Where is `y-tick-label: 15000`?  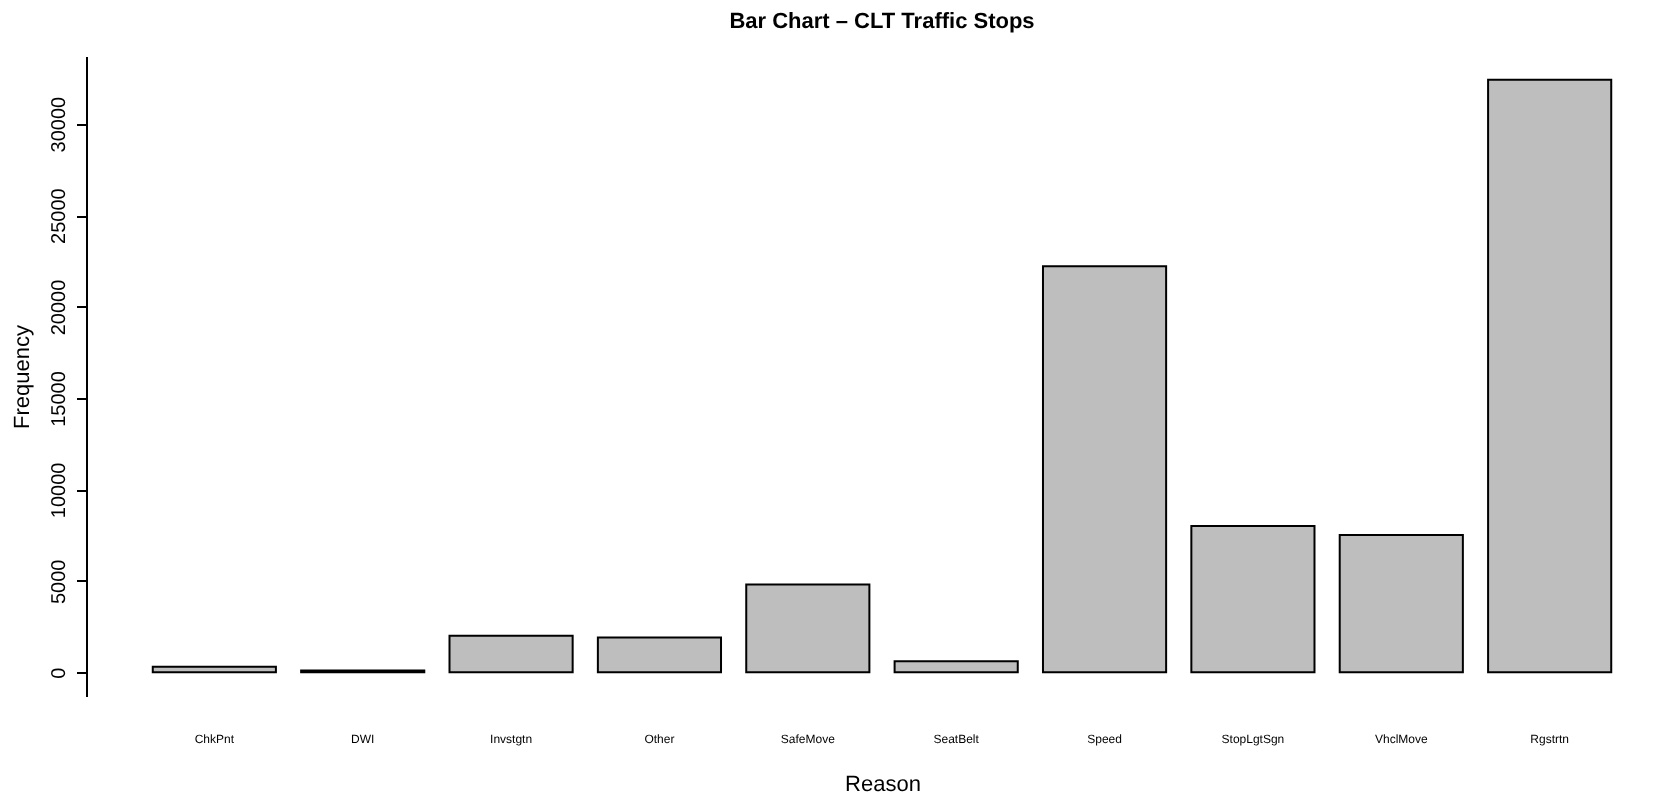
y-tick-label: 15000 is located at coordinates (60, 398).